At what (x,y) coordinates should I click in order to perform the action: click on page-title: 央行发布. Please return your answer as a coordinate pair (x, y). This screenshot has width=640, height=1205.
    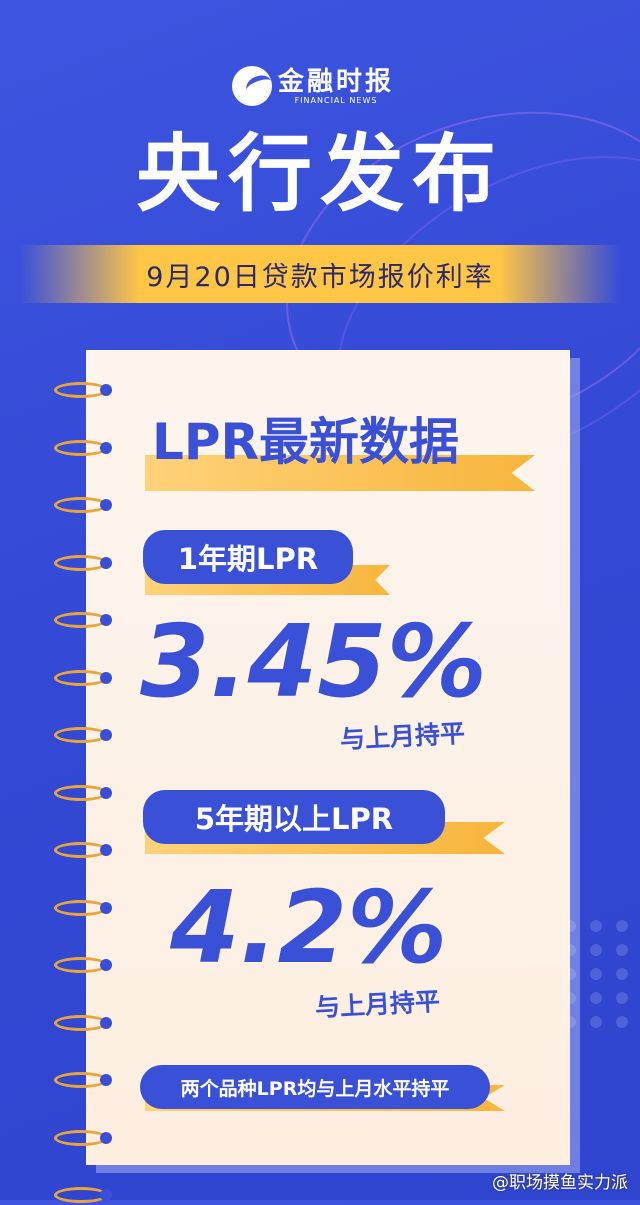
    Looking at the image, I should click on (319, 174).